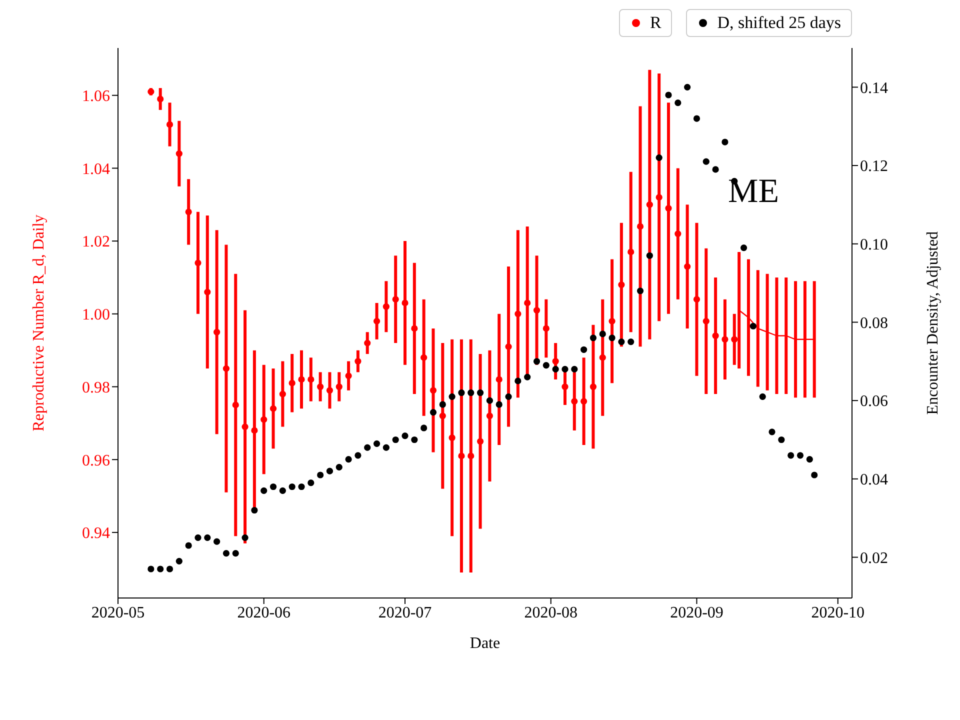 The width and height of the screenshot is (960, 720). What do you see at coordinates (405, 613) in the screenshot?
I see `x-tick-label: 2020-07` at bounding box center [405, 613].